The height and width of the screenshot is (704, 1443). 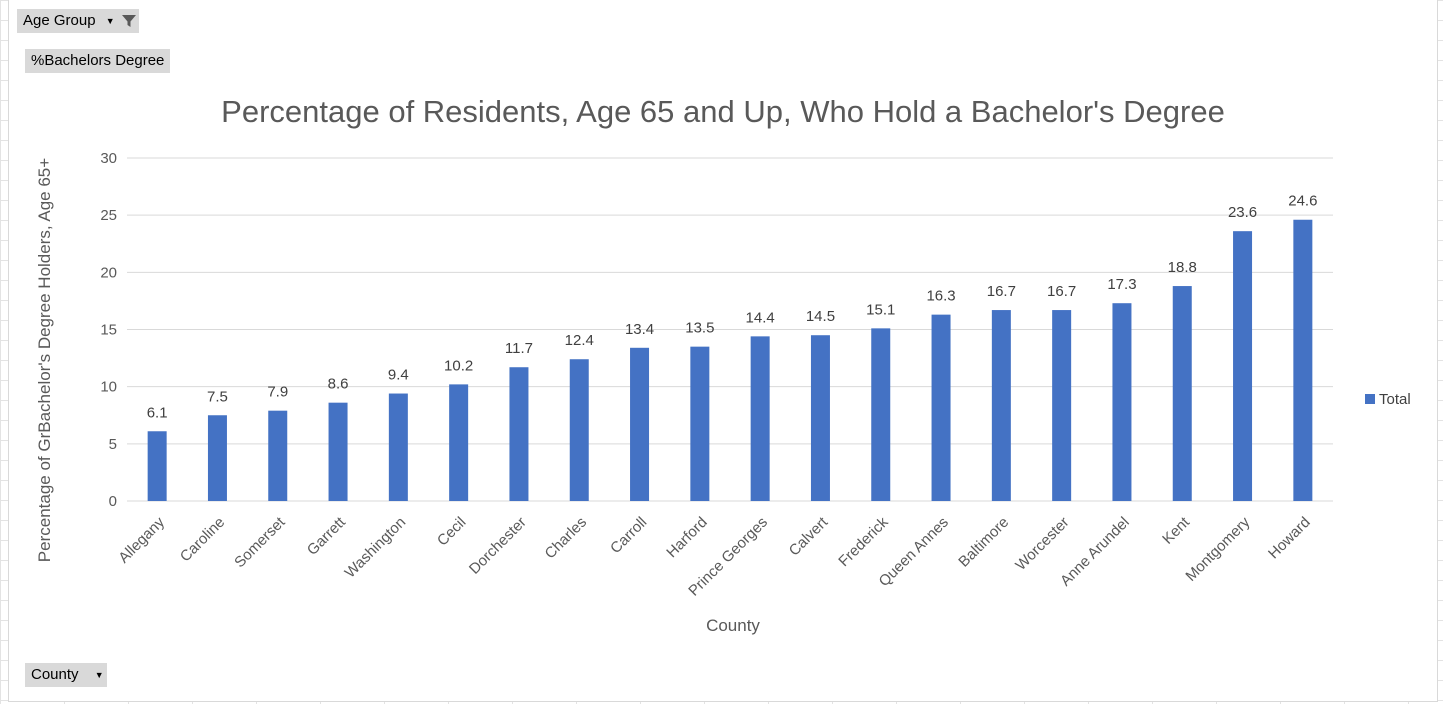 I want to click on data-label: 7.5, so click(x=217, y=396).